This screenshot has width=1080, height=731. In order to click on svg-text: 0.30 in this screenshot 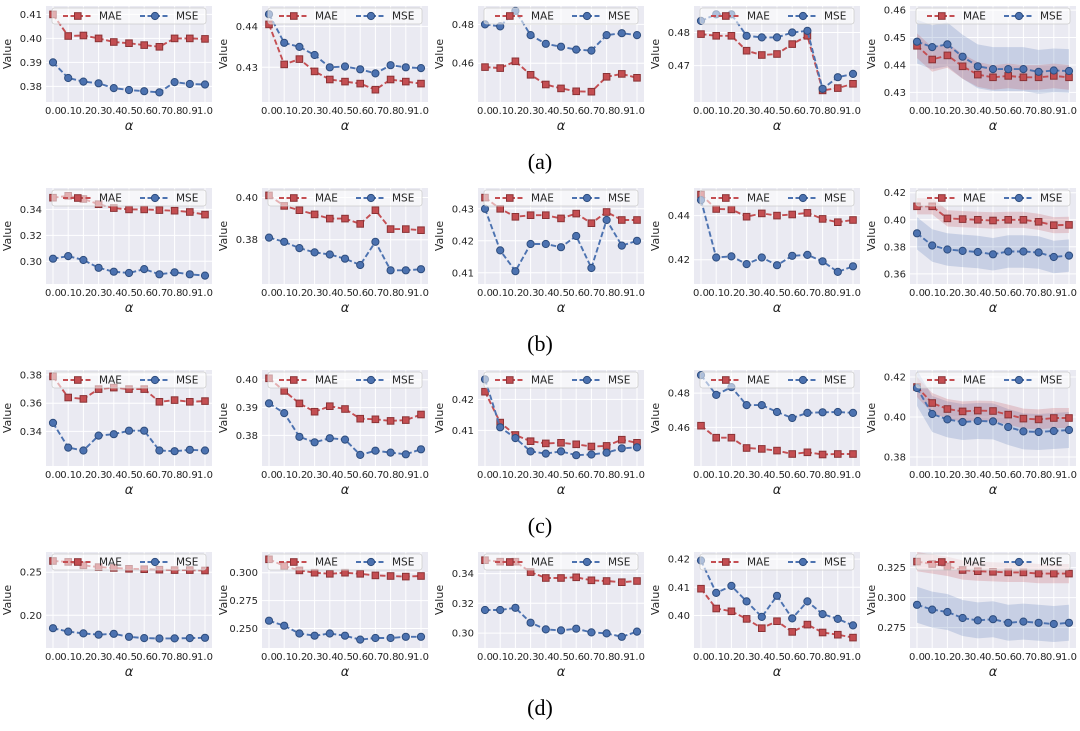, I will do `click(463, 634)`.